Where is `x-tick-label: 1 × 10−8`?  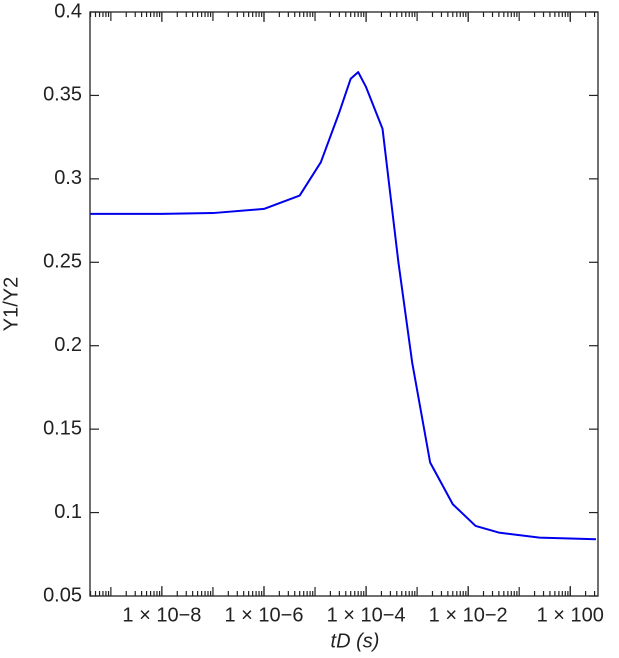 x-tick-label: 1 × 10−8 is located at coordinates (161, 615).